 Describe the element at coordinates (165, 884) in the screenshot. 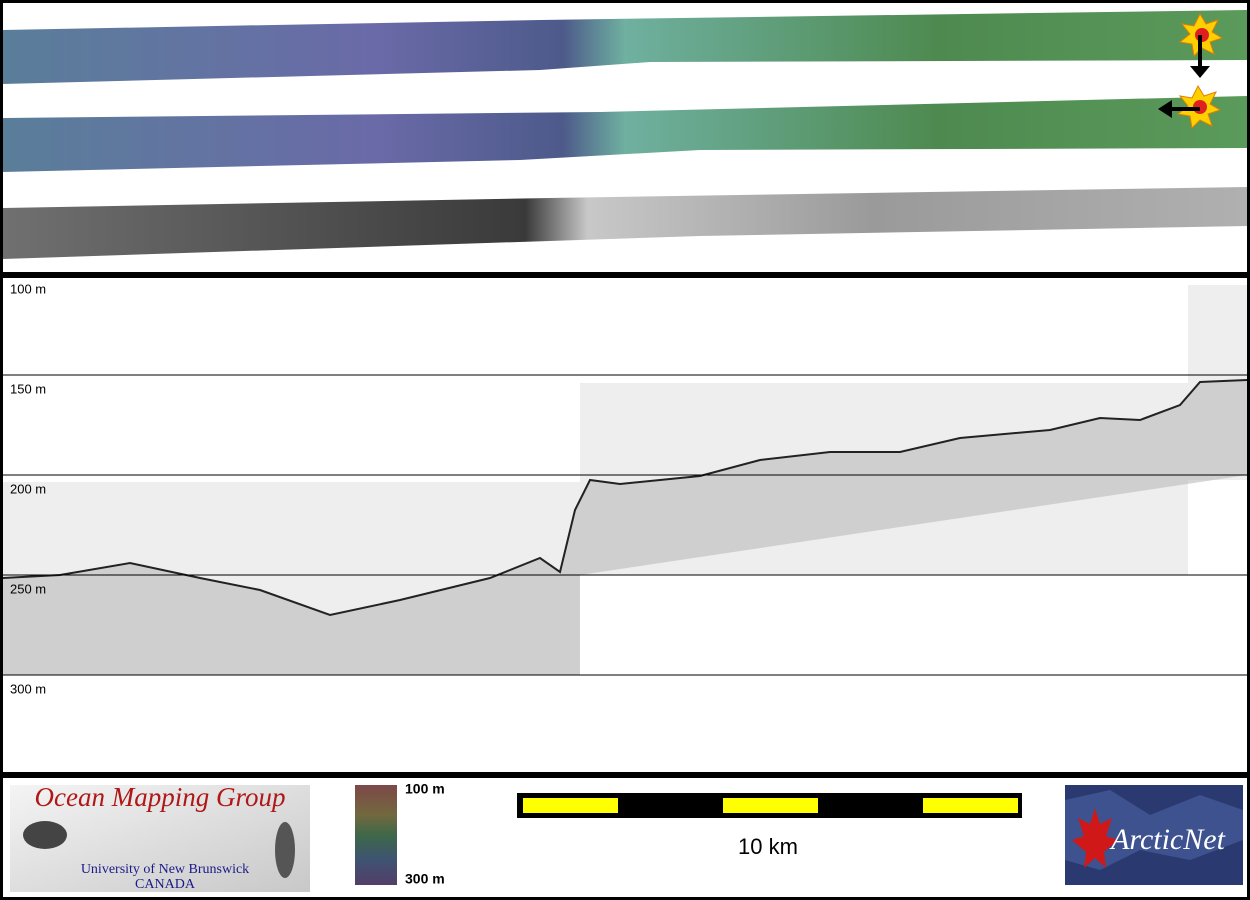

I see `logo-country: CANADA` at that location.